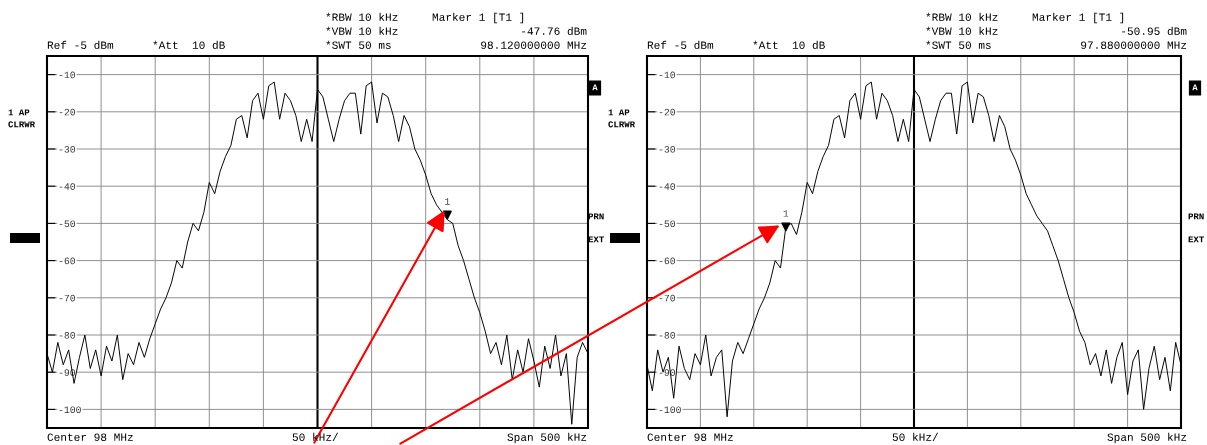 Image resolution: width=1207 pixels, height=445 pixels. What do you see at coordinates (1154, 31) in the screenshot?
I see `text: -50.95 dBm` at bounding box center [1154, 31].